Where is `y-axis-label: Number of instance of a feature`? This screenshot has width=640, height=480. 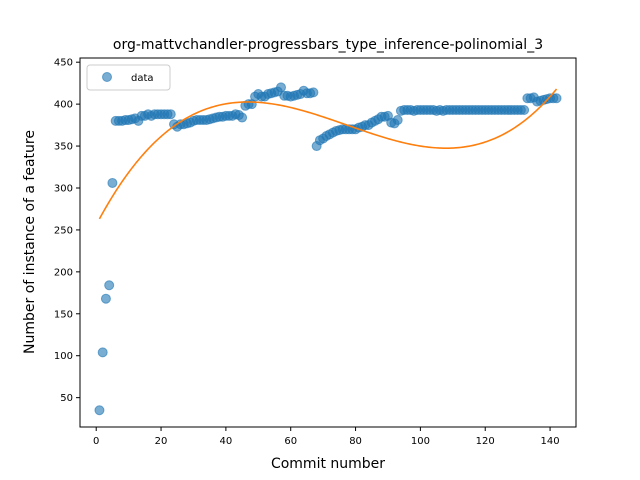
y-axis-label: Number of instance of a feature is located at coordinates (30, 242).